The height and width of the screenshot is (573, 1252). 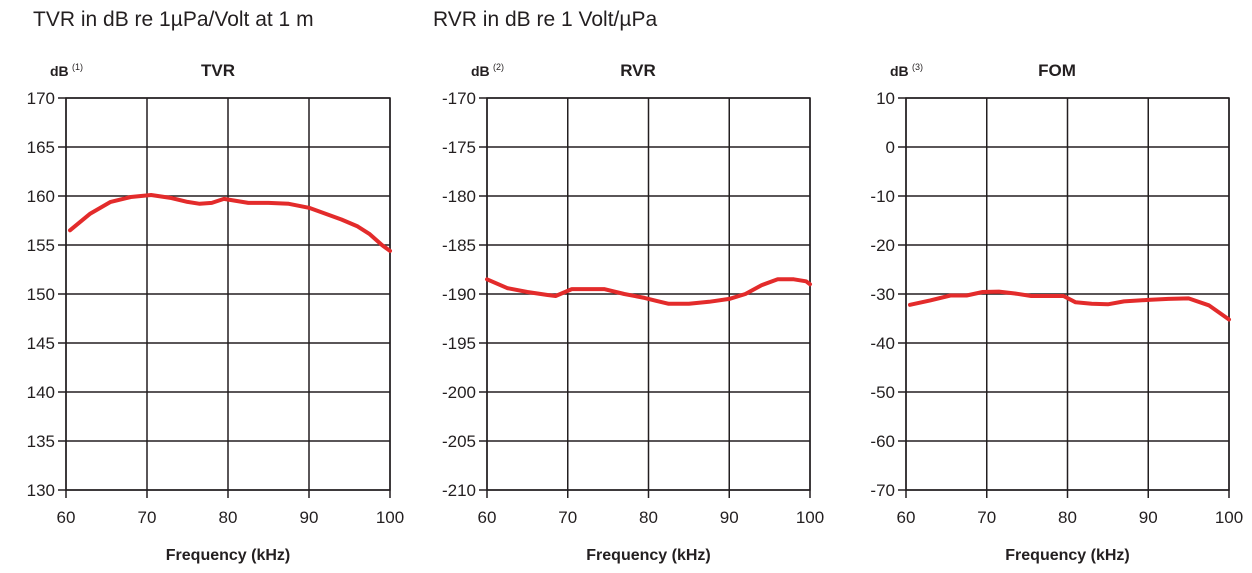 What do you see at coordinates (1057, 70) in the screenshot?
I see `fom-title: FOM` at bounding box center [1057, 70].